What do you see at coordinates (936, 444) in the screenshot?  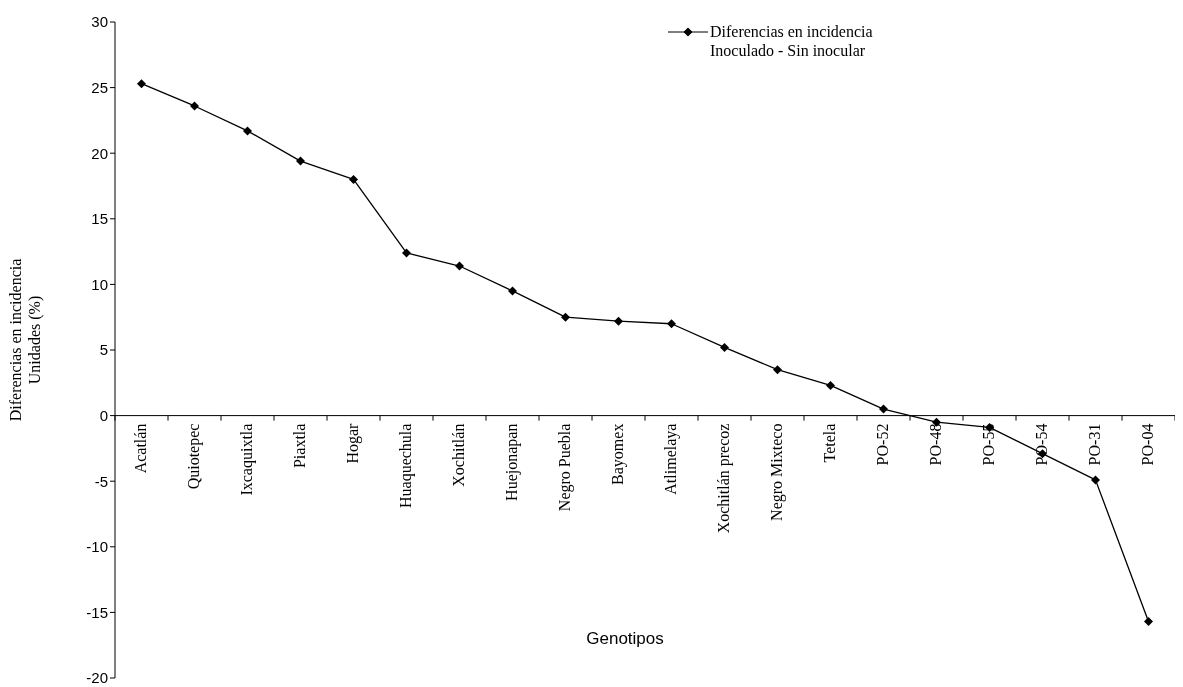 I see `x-tick-label: PO-48` at bounding box center [936, 444].